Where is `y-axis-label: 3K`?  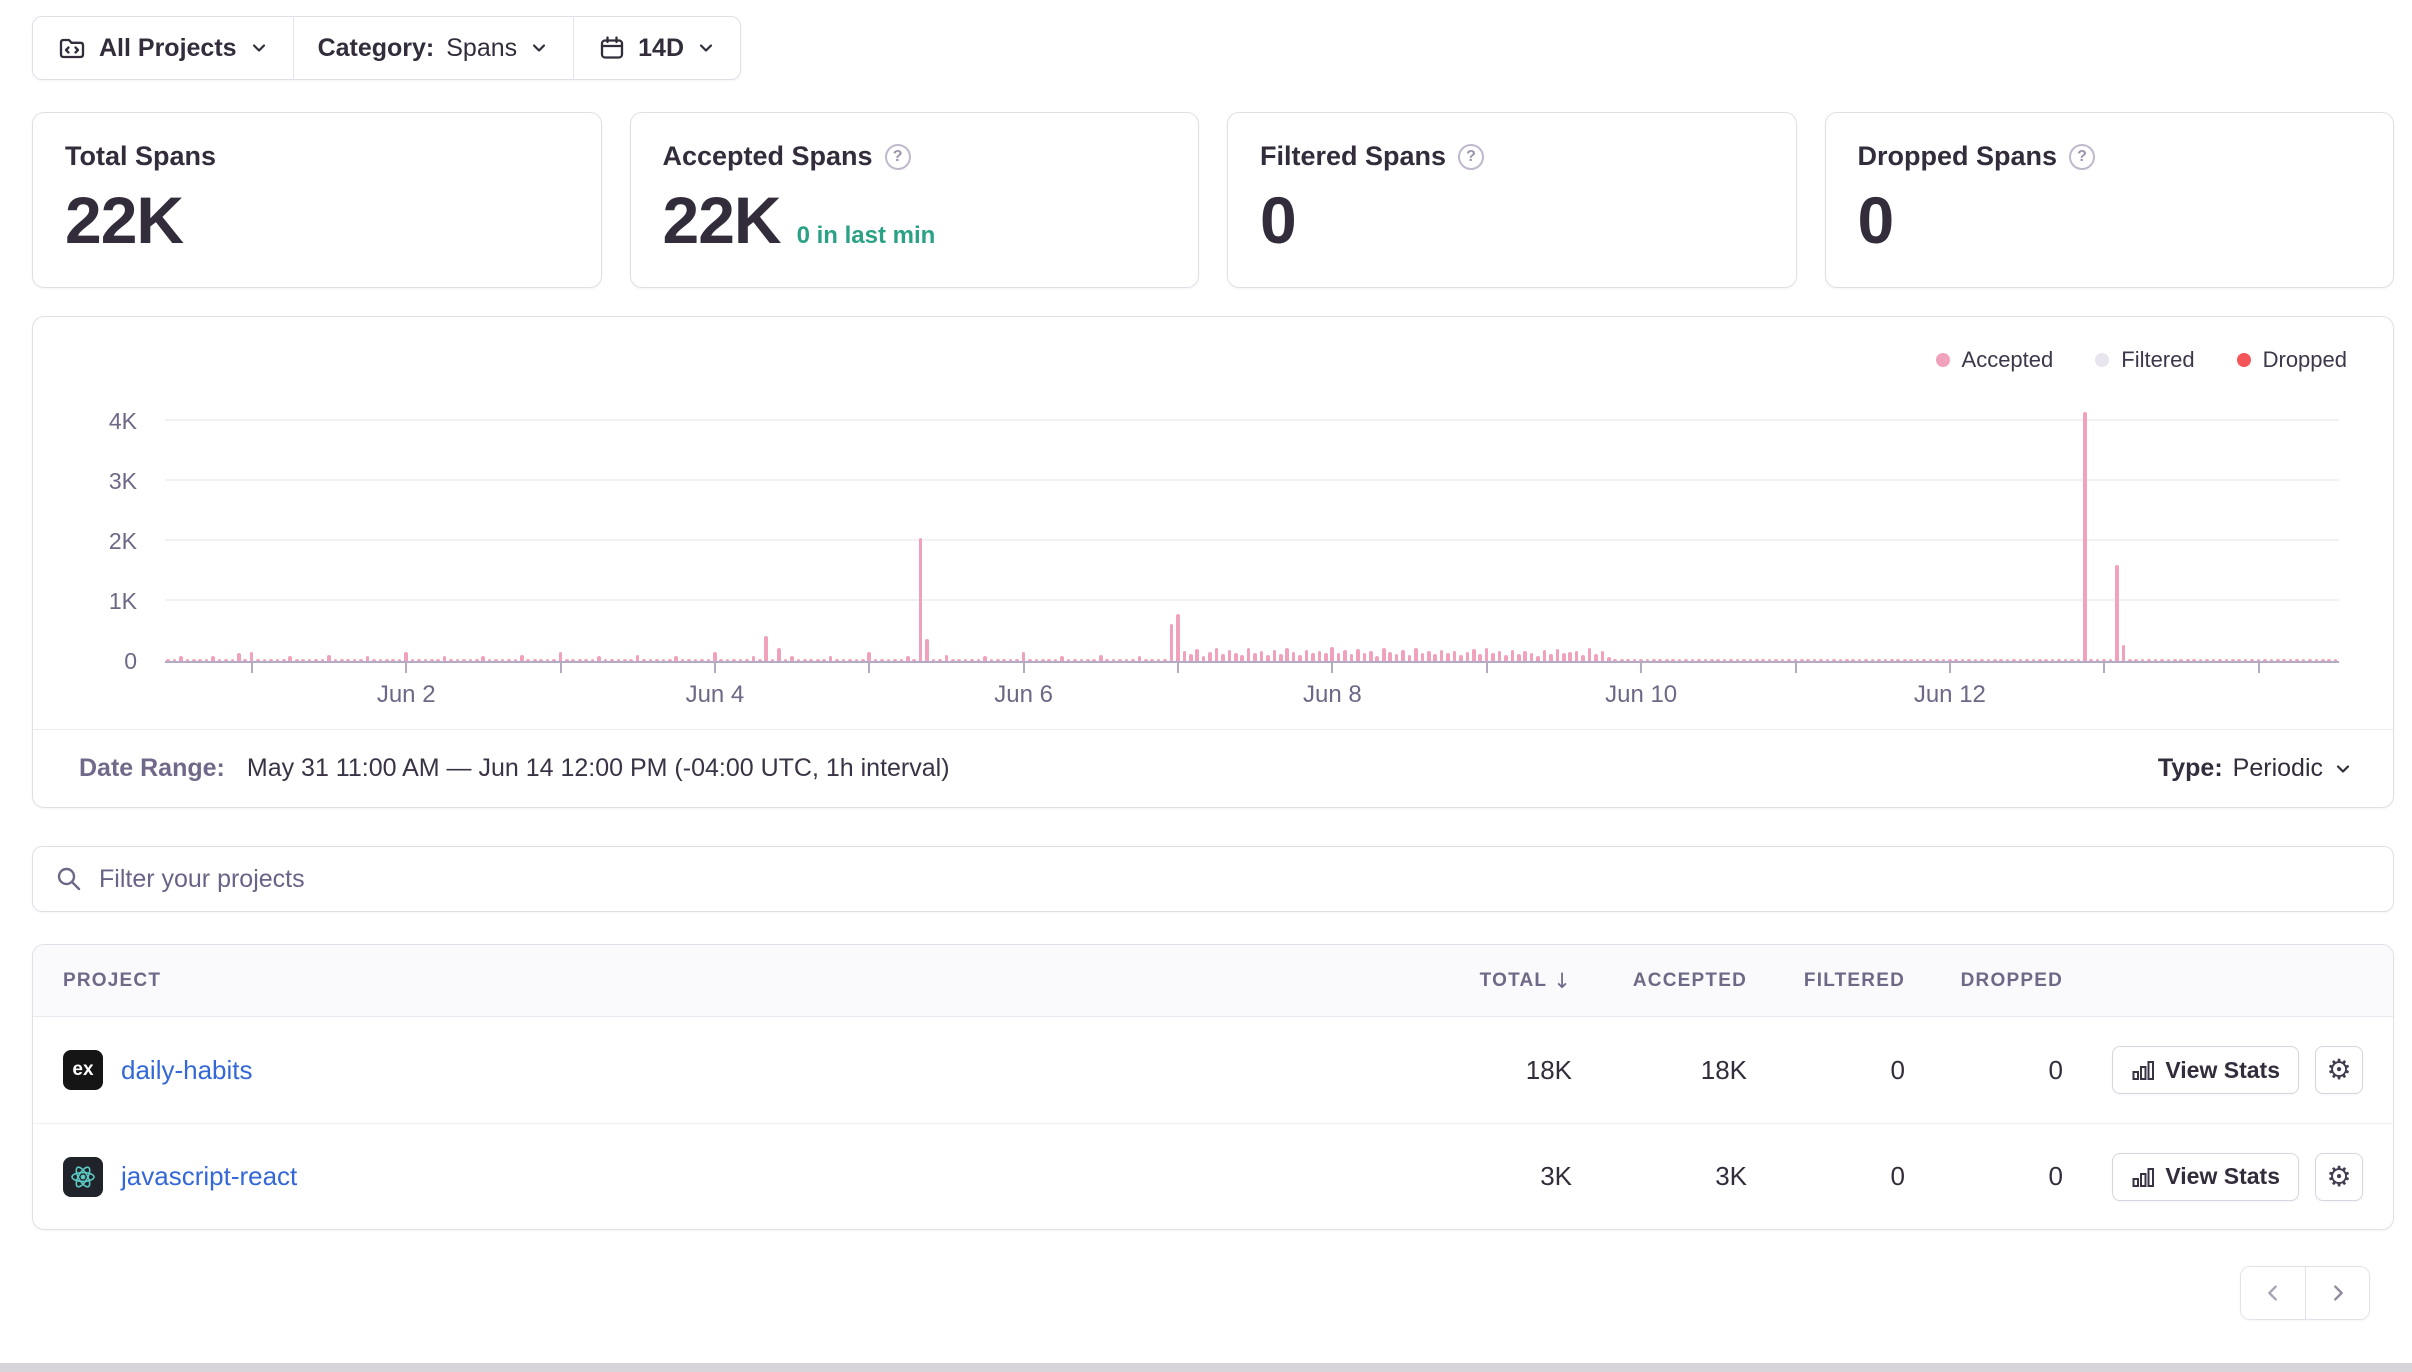 y-axis-label: 3K is located at coordinates (122, 481).